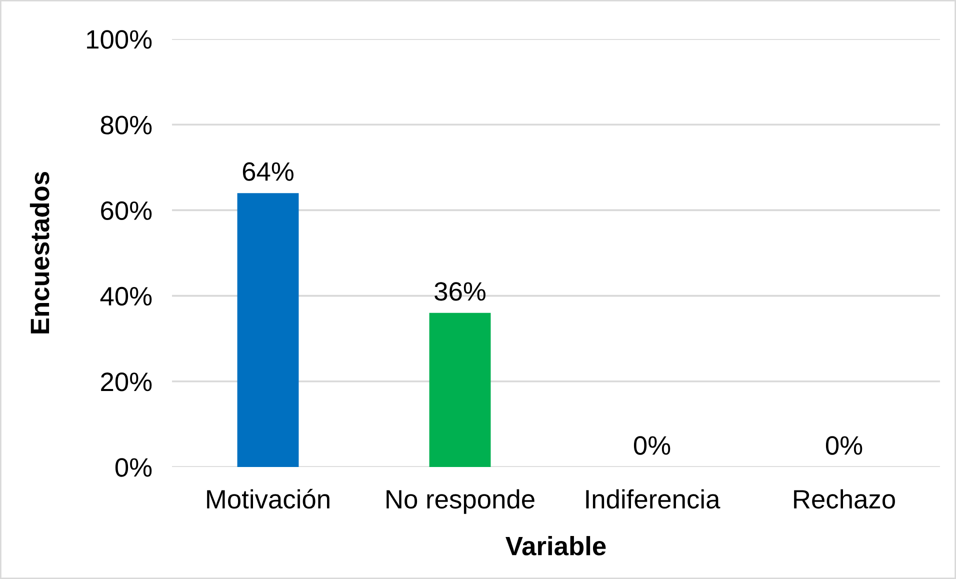 This screenshot has height=579, width=956. I want to click on y-tick-label: 80%, so click(126, 125).